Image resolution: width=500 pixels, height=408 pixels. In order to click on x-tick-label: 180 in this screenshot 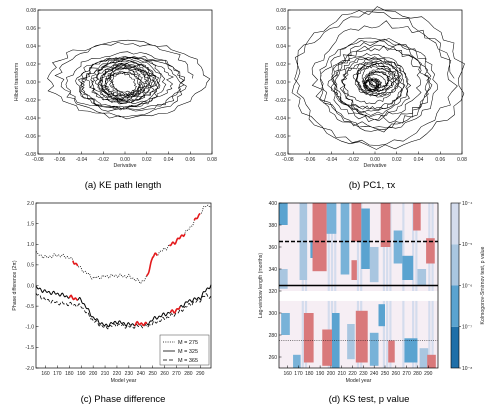, I will do `click(69, 374)`.